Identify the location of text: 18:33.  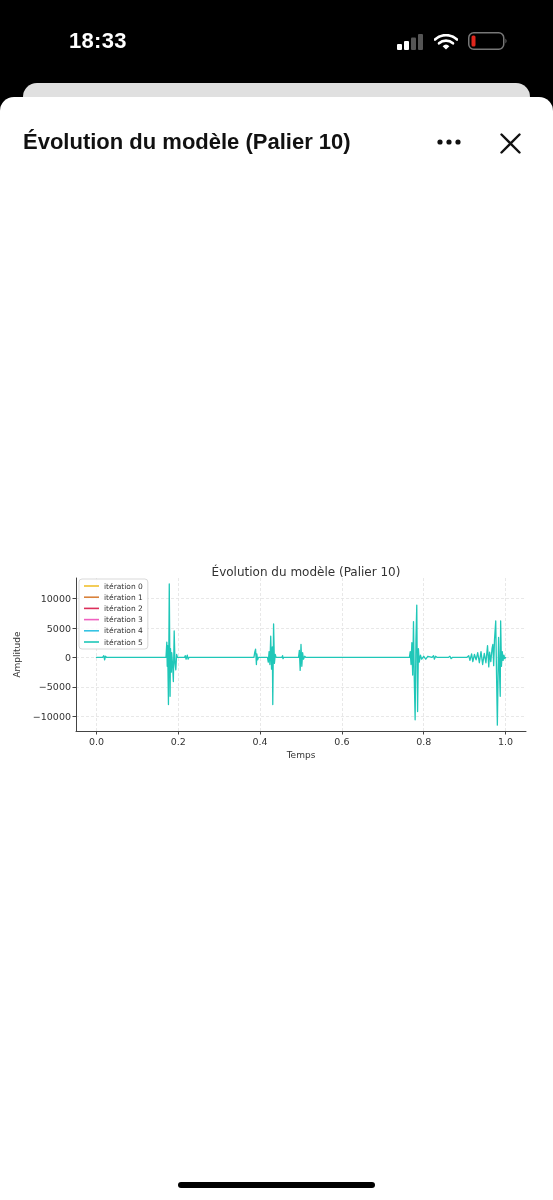
(98, 41).